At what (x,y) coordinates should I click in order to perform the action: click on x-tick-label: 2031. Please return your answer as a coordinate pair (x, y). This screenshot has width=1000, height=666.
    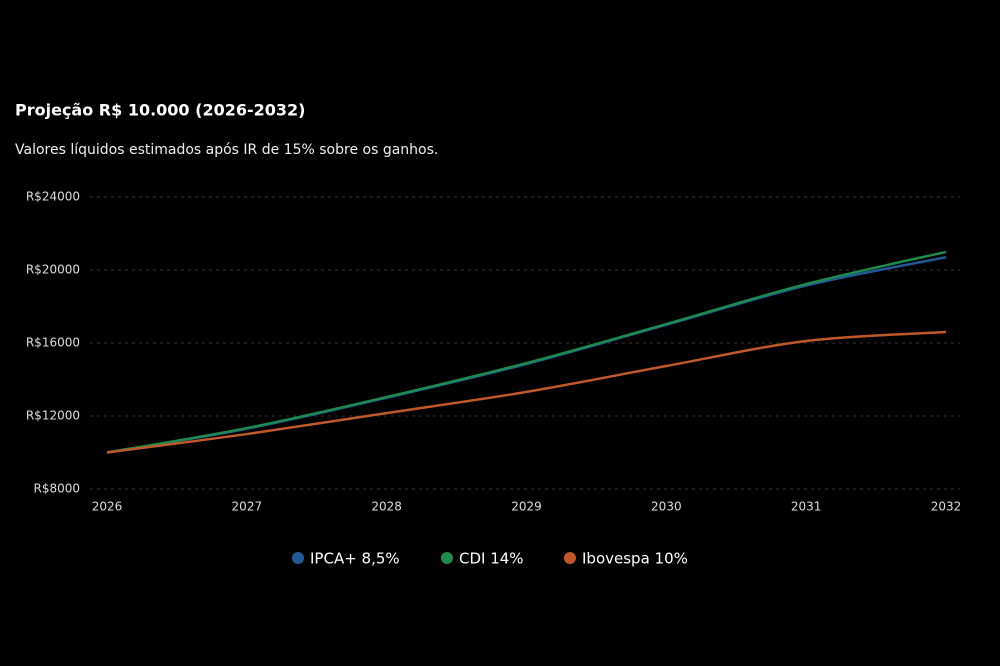
    Looking at the image, I should click on (806, 507).